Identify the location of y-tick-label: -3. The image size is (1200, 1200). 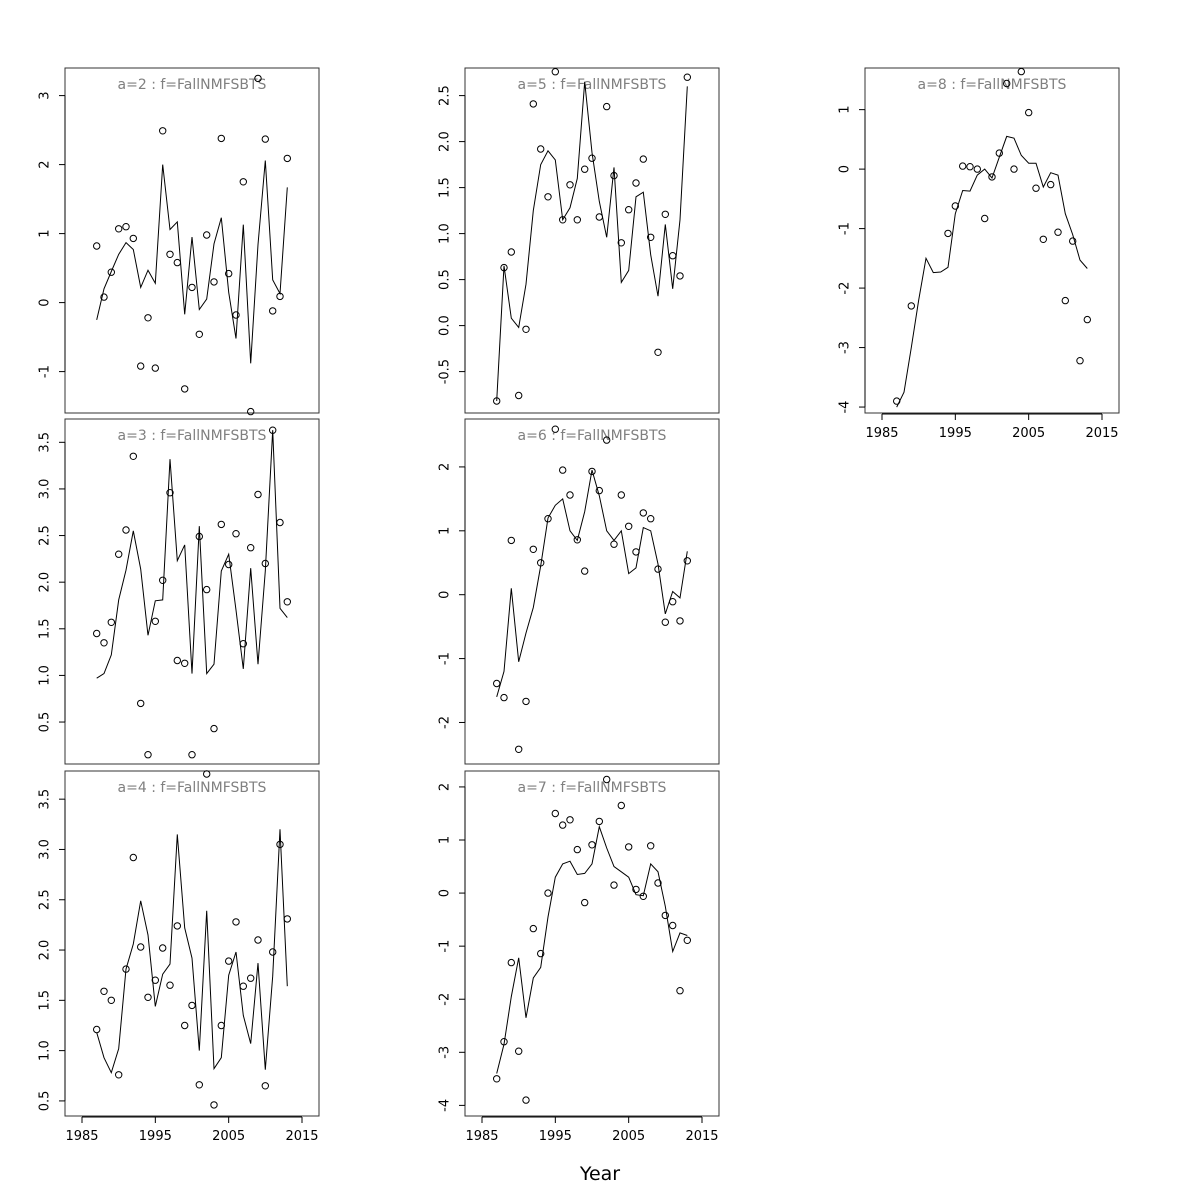
(445, 1052).